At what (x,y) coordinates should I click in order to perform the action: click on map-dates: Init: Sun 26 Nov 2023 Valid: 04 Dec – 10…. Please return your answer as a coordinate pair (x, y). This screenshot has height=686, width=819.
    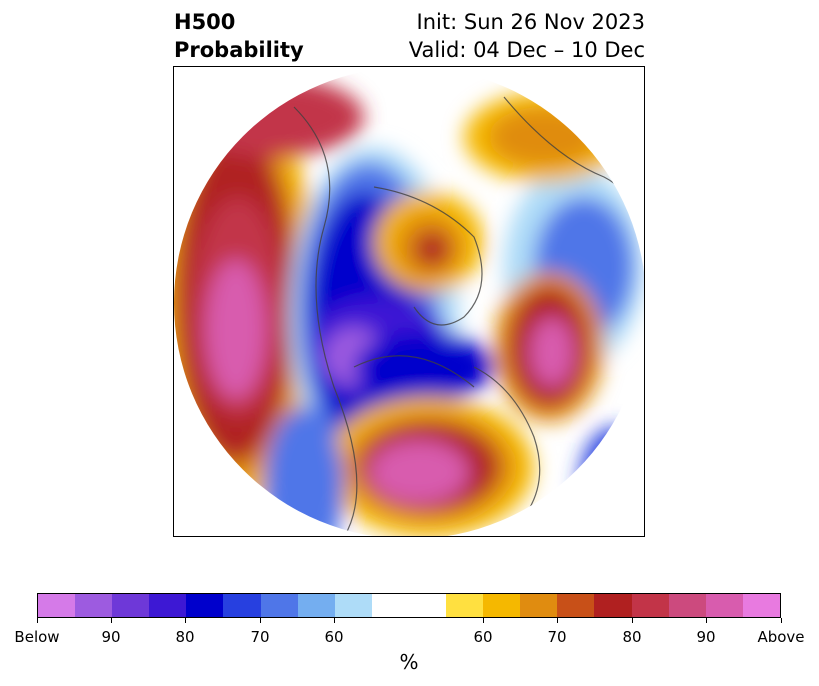
    Looking at the image, I should click on (527, 36).